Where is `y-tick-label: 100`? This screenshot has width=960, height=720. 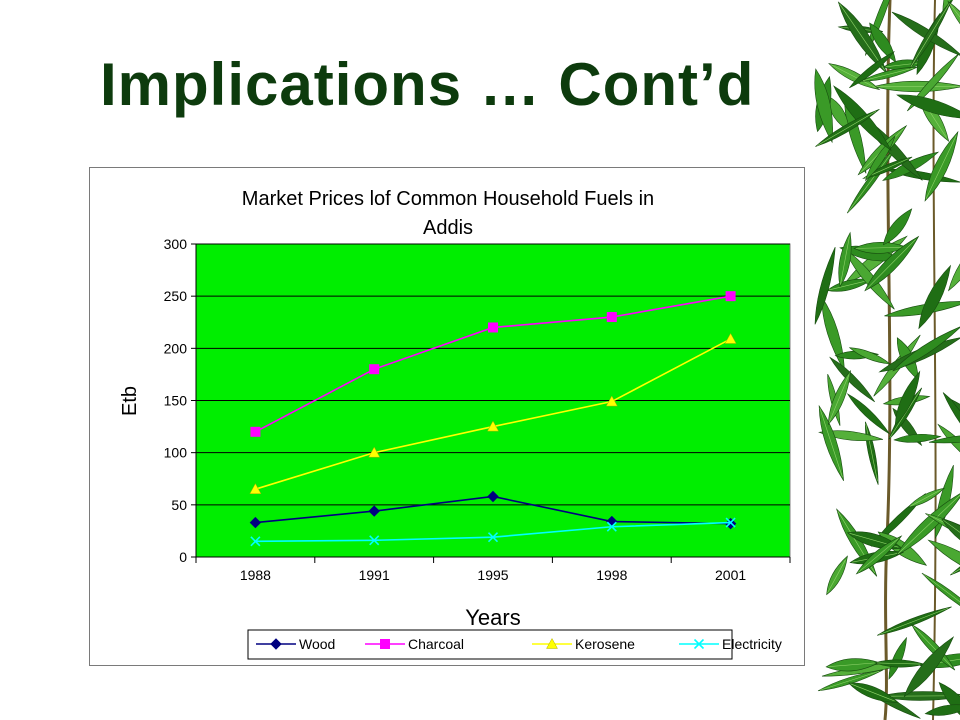
y-tick-label: 100 is located at coordinates (176, 453).